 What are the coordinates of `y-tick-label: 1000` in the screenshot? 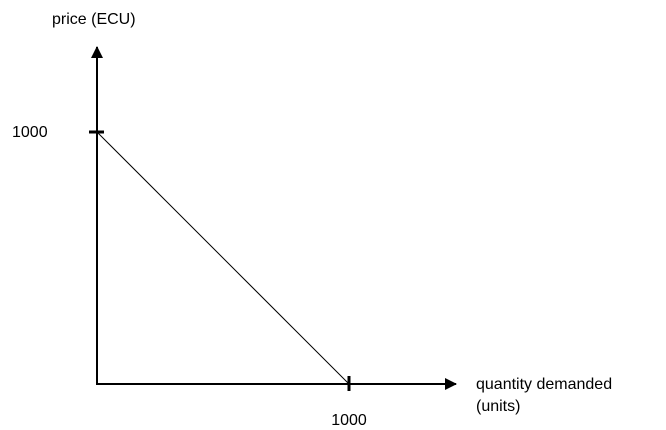 It's located at (30, 132).